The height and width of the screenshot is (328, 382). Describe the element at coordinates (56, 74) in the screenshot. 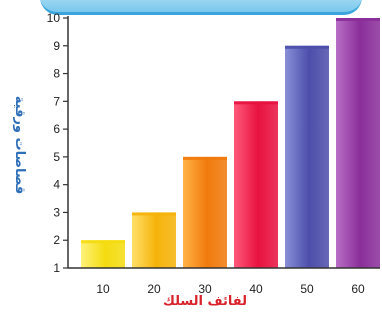

I see `y-tick-label: 8` at that location.